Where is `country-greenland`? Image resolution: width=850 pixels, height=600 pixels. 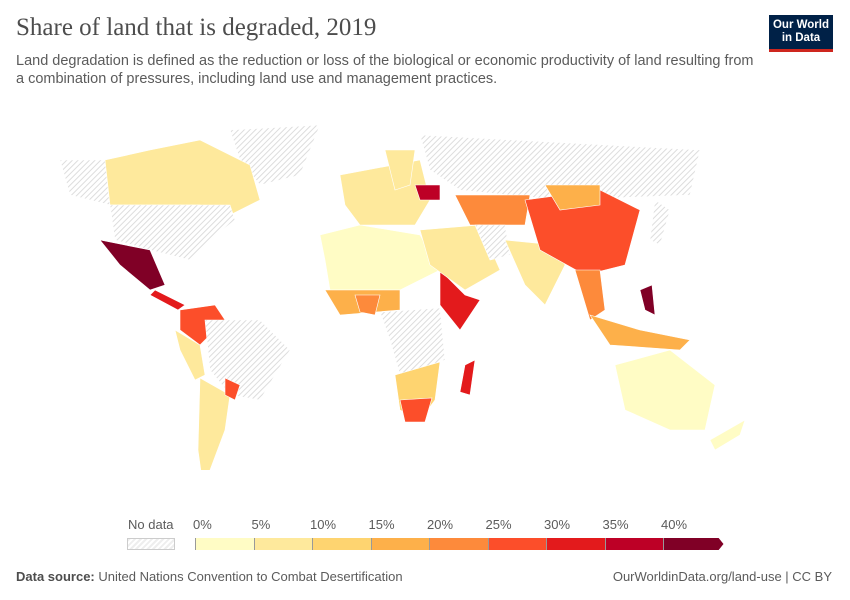 country-greenland is located at coordinates (275, 155).